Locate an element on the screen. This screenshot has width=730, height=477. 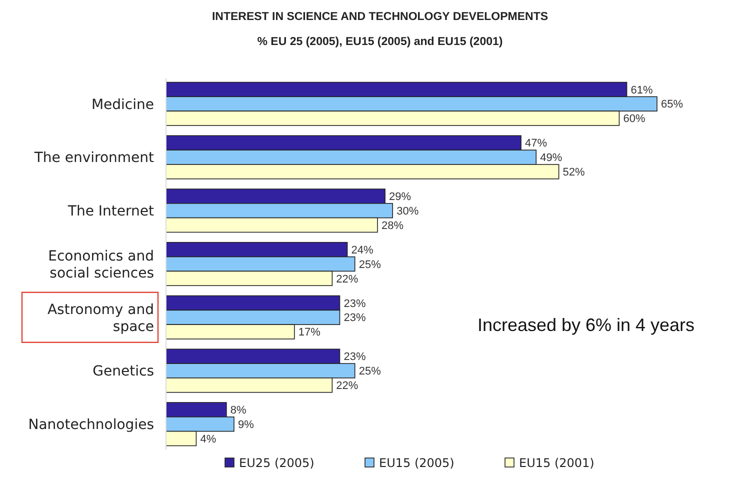
data-label: 29% is located at coordinates (400, 197).